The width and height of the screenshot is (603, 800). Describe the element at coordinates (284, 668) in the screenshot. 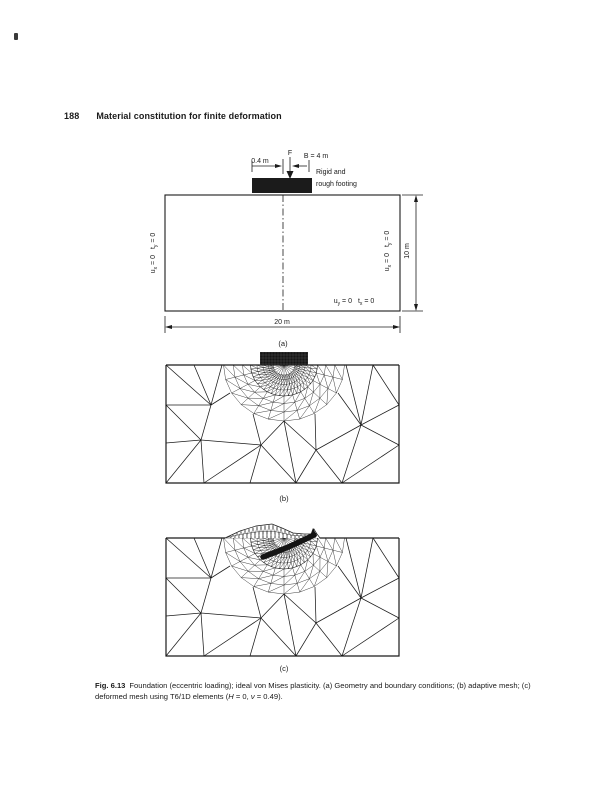

I see `panel-c-label: (c)` at that location.